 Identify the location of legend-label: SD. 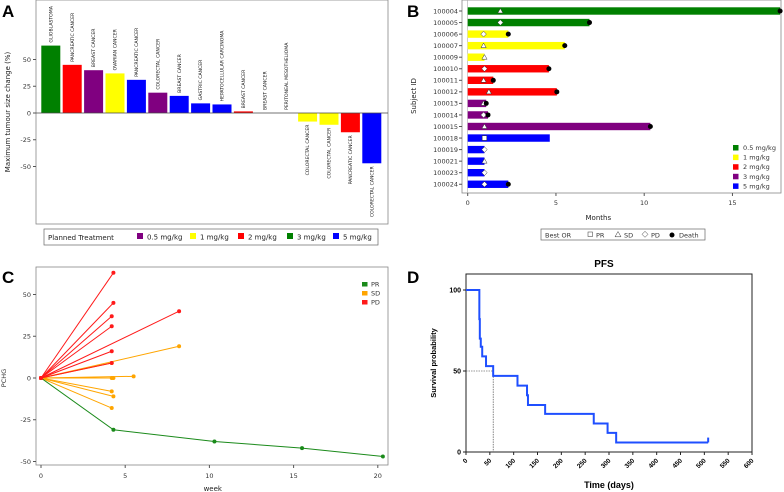
(628, 236).